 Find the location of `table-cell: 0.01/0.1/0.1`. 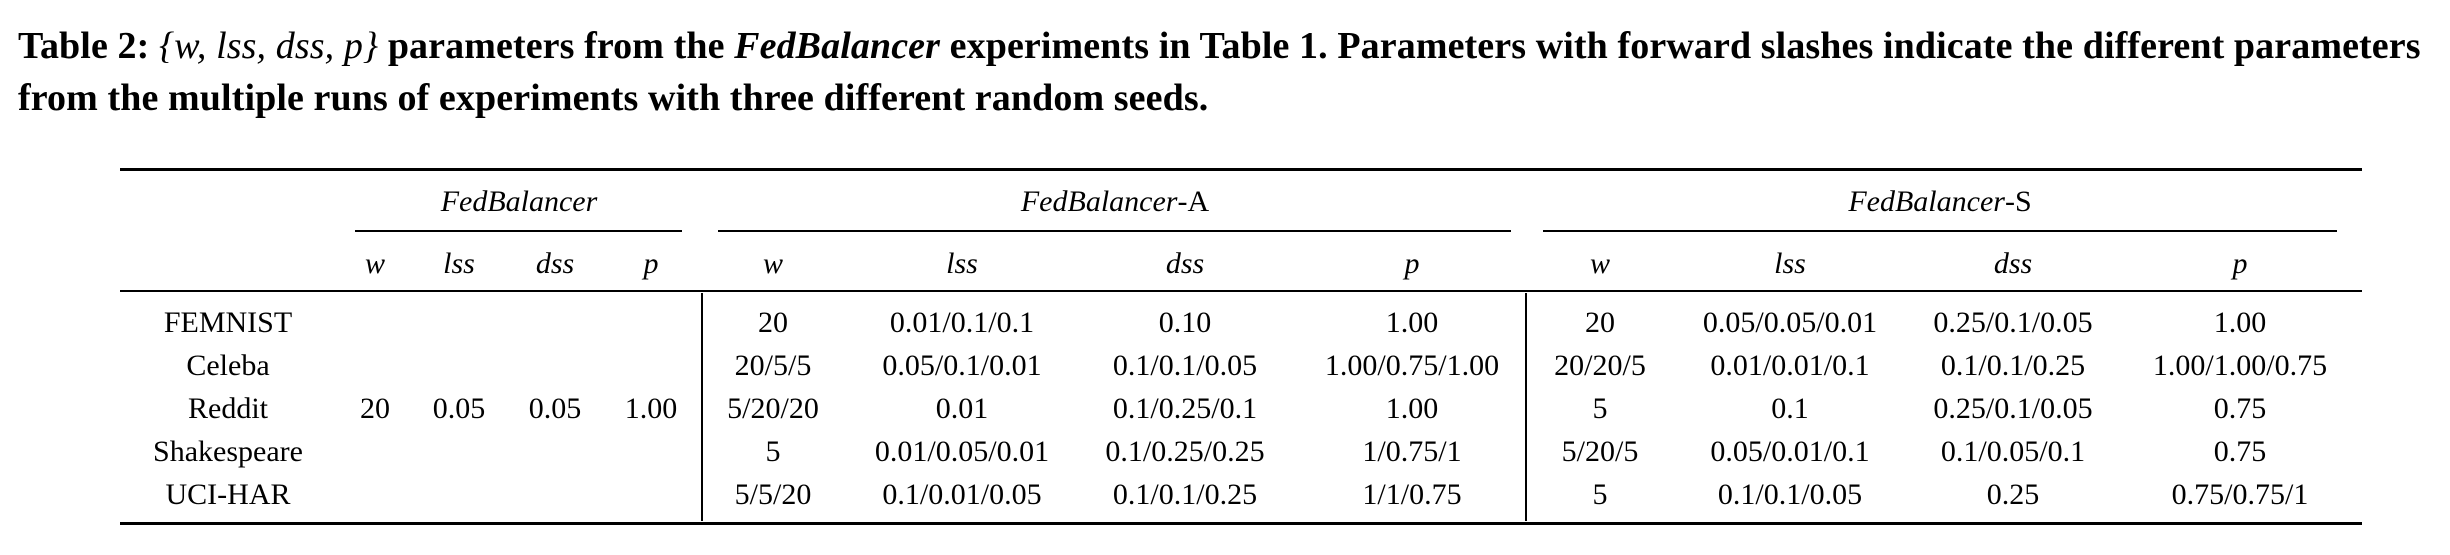

table-cell: 0.01/0.1/0.1 is located at coordinates (962, 322).